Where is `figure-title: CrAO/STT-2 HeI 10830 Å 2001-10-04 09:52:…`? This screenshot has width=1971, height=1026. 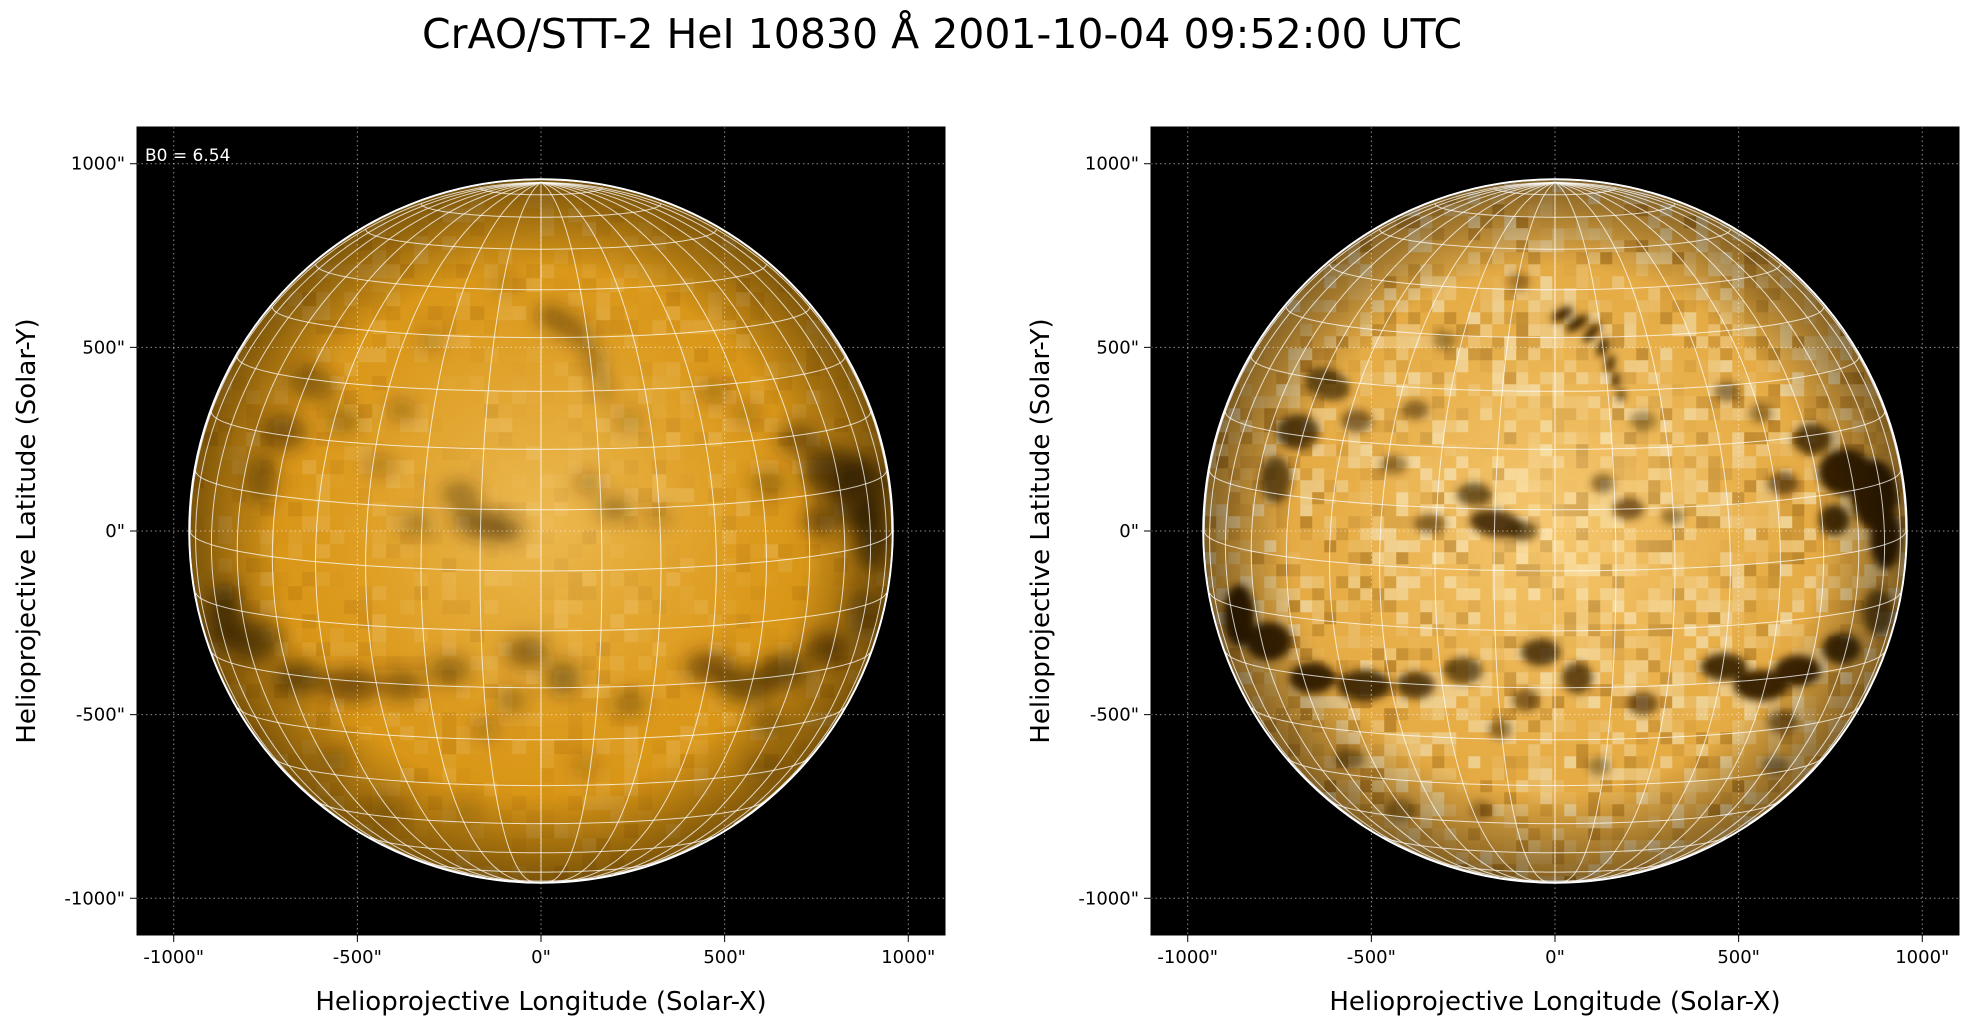 figure-title: CrAO/STT-2 HeI 10830 Å 2001-10-04 09:52:… is located at coordinates (942, 34).